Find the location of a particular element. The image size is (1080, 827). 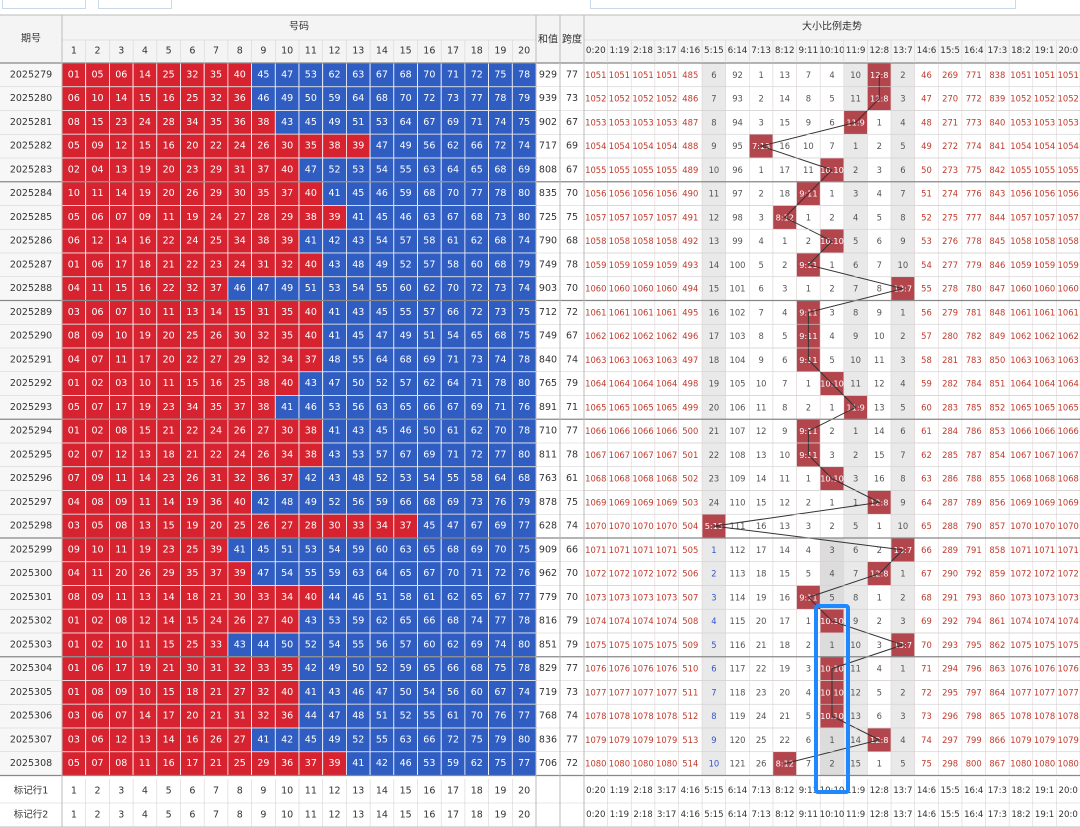

number-ball-text: 24 is located at coordinates (145, 122).